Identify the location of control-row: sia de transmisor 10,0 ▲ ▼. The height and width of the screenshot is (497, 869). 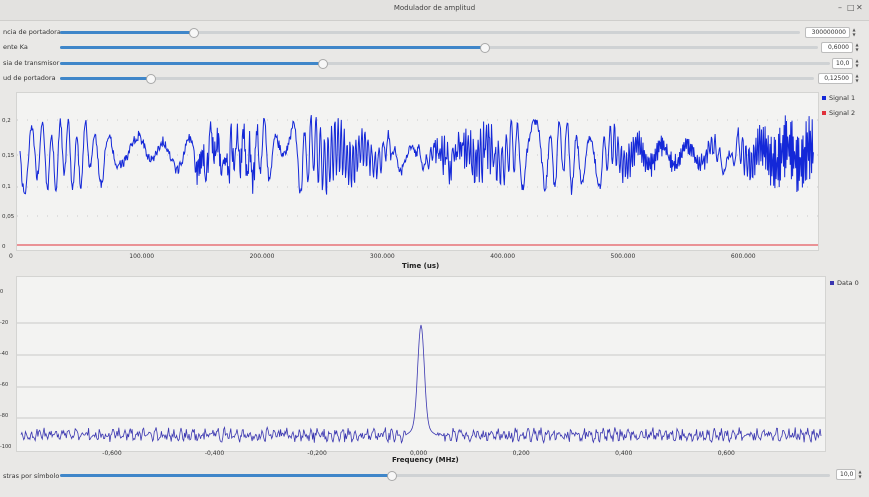
(434, 65).